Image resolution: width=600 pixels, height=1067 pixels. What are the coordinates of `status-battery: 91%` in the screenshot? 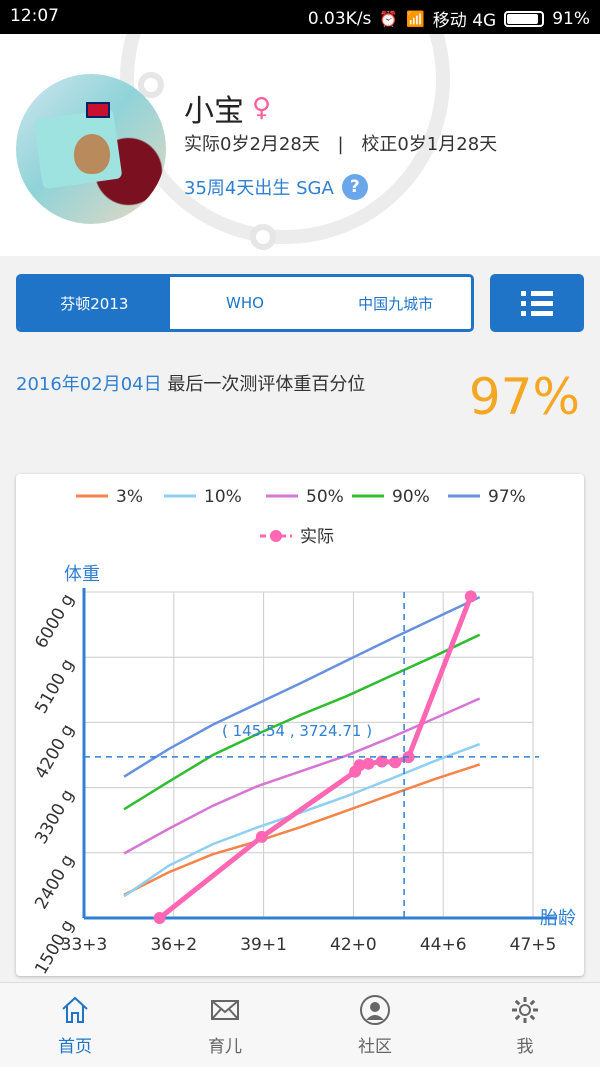 It's located at (571, 18).